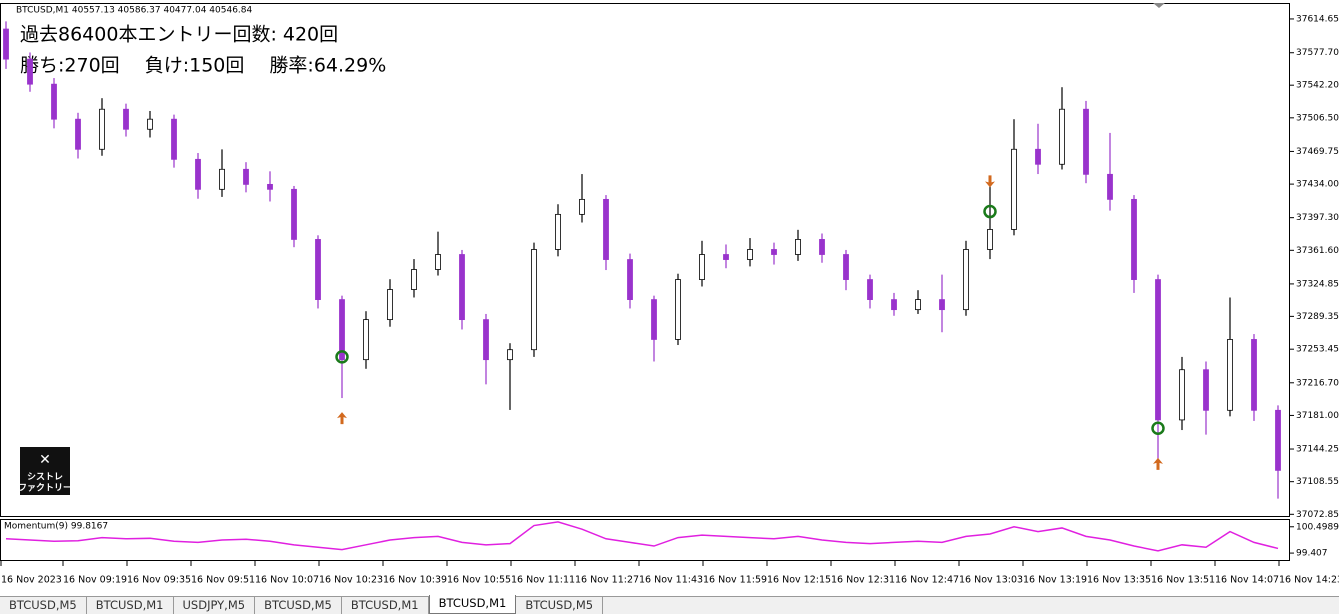 Image resolution: width=1339 pixels, height=614 pixels. What do you see at coordinates (1317, 527) in the screenshot?
I see `momentum-tick-label: 100.4989` at bounding box center [1317, 527].